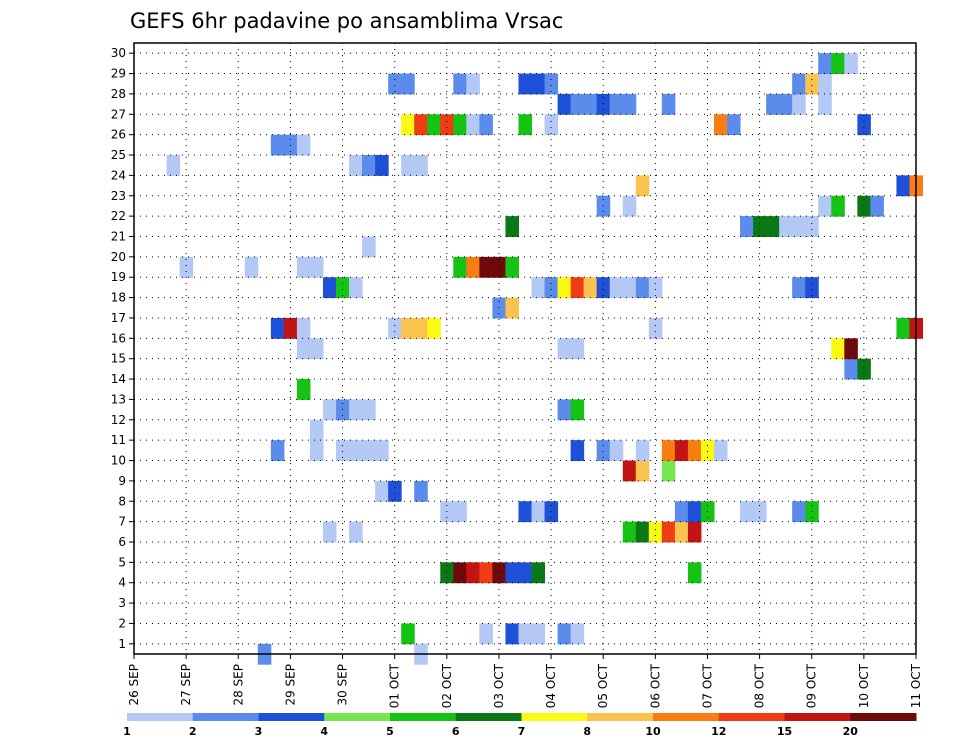  I want to click on y-tick-label: 27, so click(118, 114).